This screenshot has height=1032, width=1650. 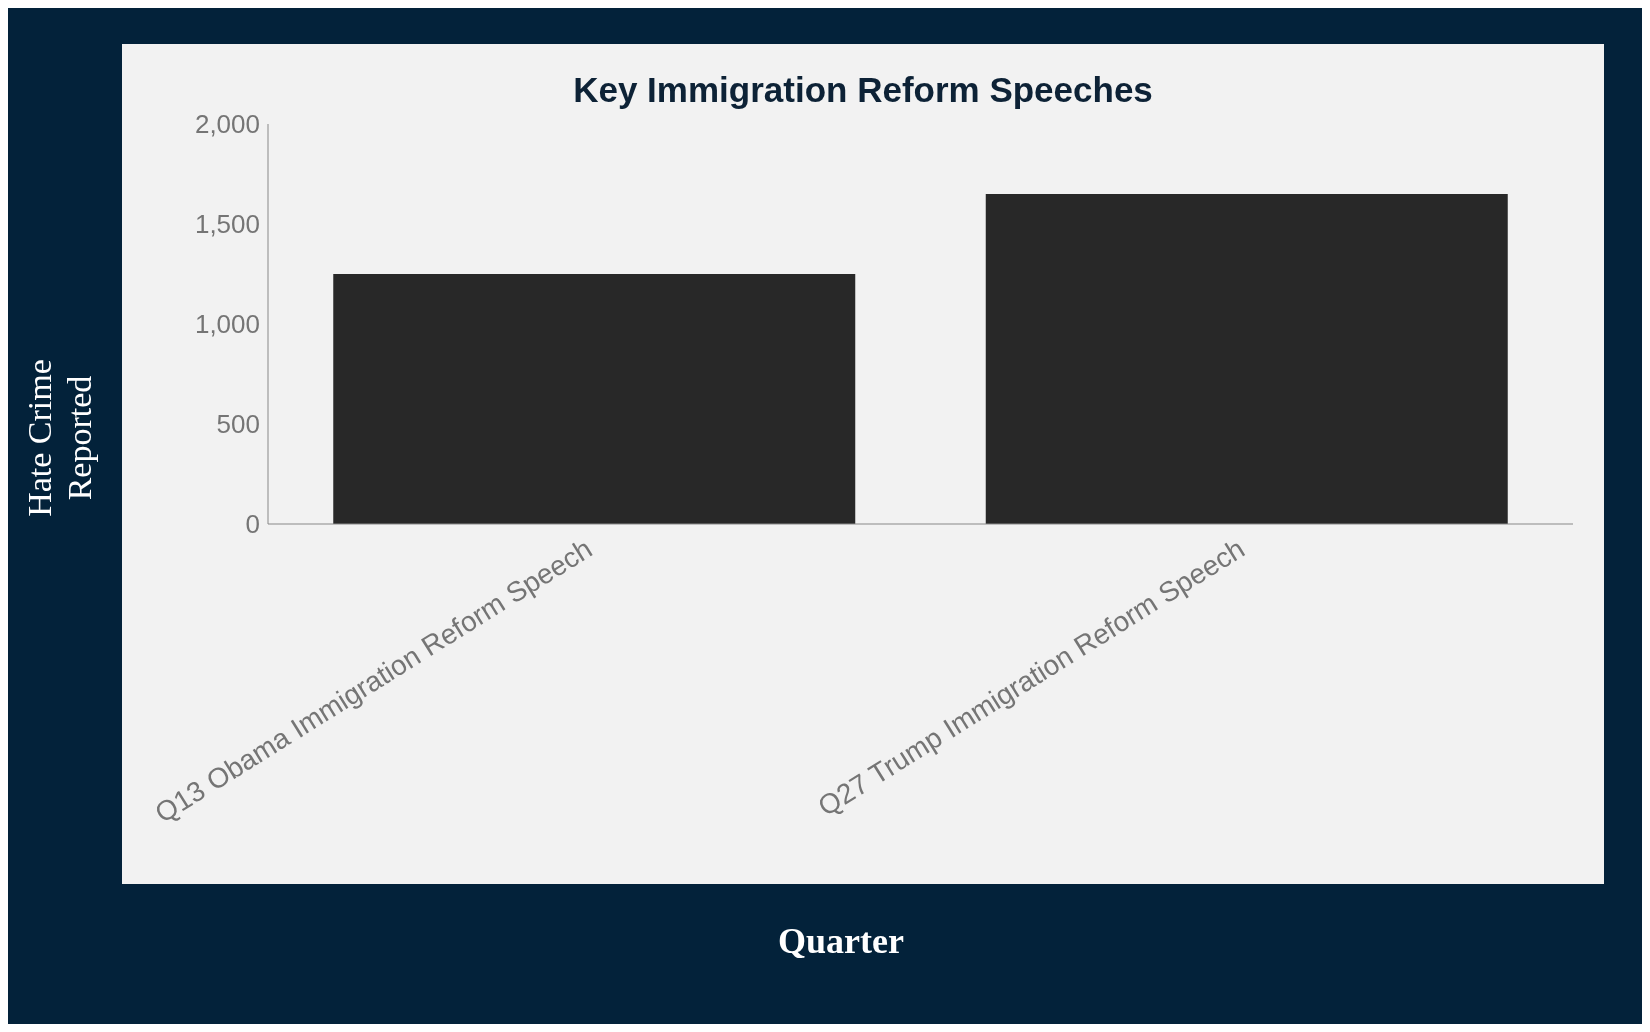 I want to click on y-axis-title: Hate Crime Reported, so click(x=59, y=438).